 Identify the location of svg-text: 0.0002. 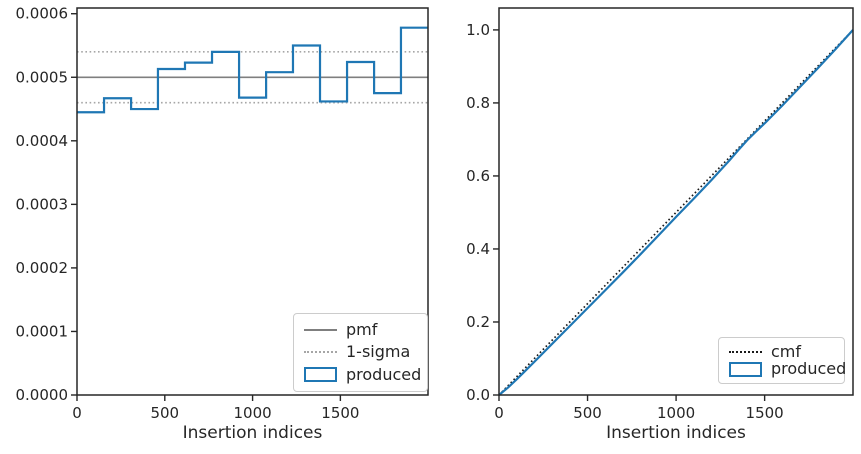
(42, 268).